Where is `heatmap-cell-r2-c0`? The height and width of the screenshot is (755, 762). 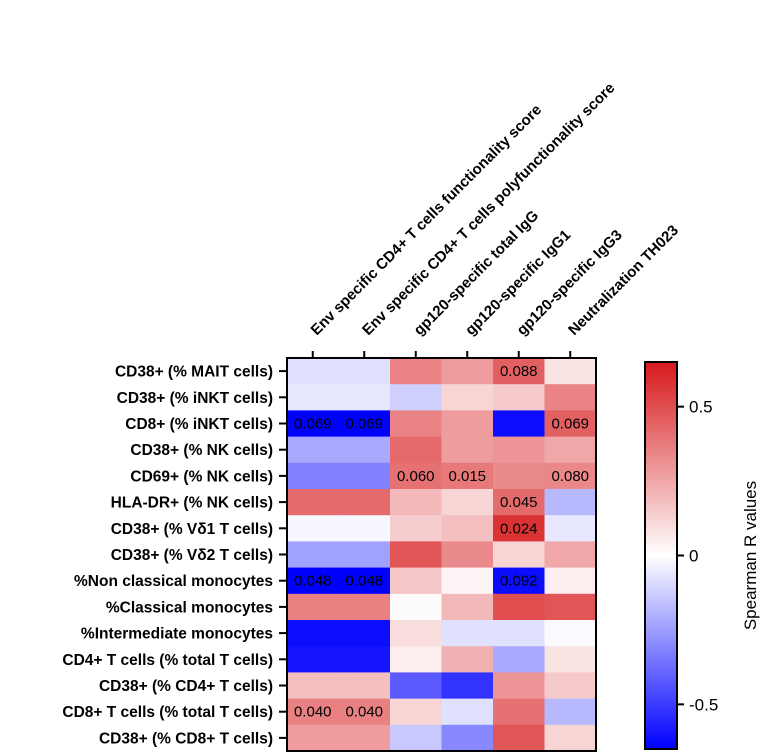 heatmap-cell-r2-c0 is located at coordinates (313, 424).